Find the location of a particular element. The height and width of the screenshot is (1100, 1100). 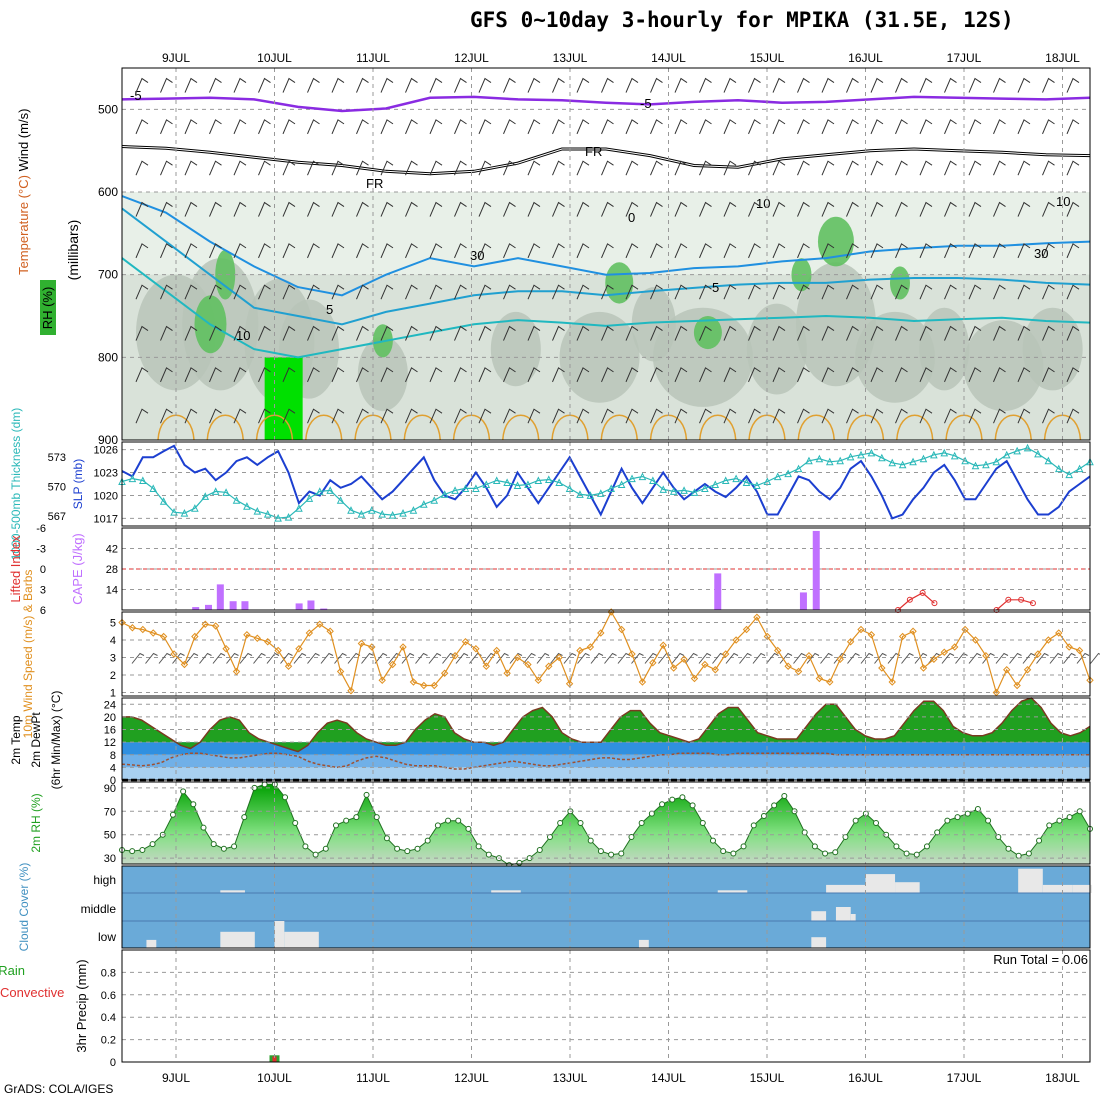

y-tick-pressure: 800 is located at coordinates (108, 357).